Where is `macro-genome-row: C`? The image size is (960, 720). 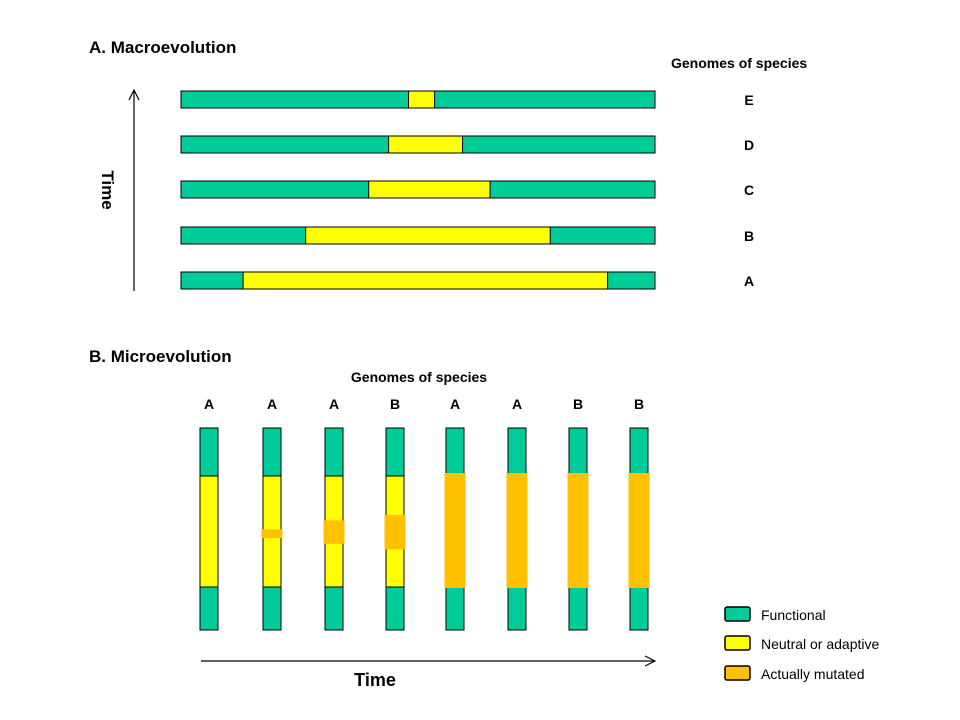
macro-genome-row: C is located at coordinates (467, 189).